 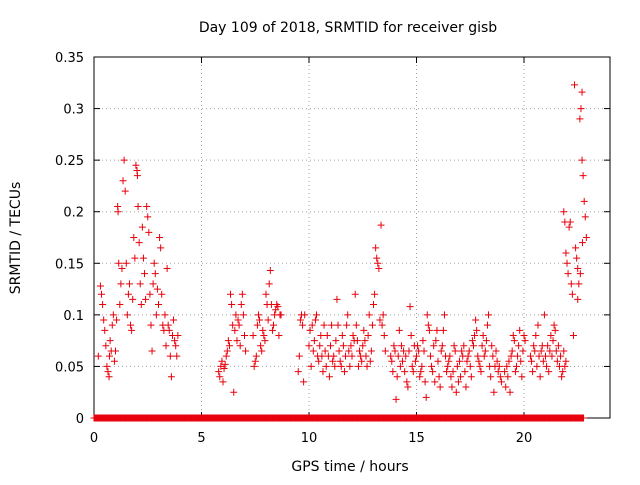 I want to click on y-tick-label: 0.15, so click(x=69, y=264).